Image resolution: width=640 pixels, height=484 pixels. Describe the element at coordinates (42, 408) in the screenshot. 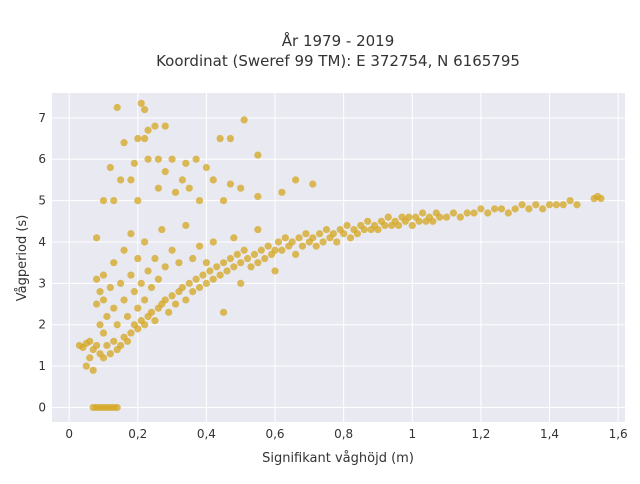

I see `y-tick-label: 0` at that location.